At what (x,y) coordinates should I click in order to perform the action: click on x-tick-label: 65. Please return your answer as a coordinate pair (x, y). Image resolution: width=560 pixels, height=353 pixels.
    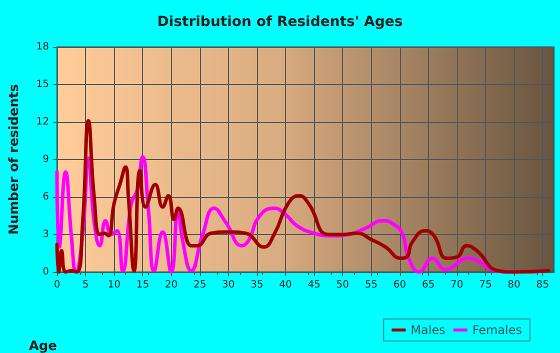
    Looking at the image, I should click on (428, 285).